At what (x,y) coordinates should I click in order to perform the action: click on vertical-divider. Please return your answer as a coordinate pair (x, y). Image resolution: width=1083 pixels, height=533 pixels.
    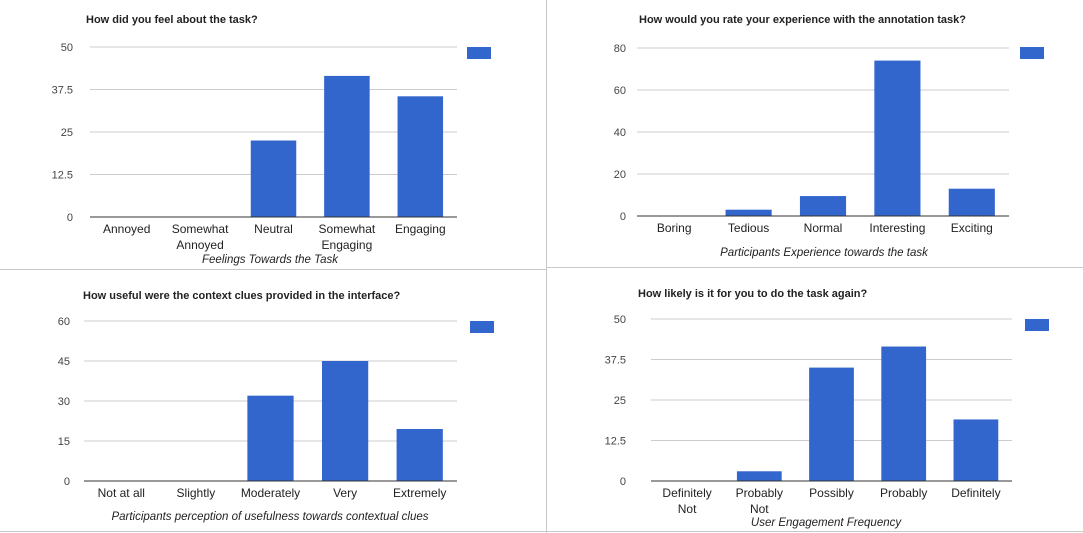
    Looking at the image, I should click on (546, 266).